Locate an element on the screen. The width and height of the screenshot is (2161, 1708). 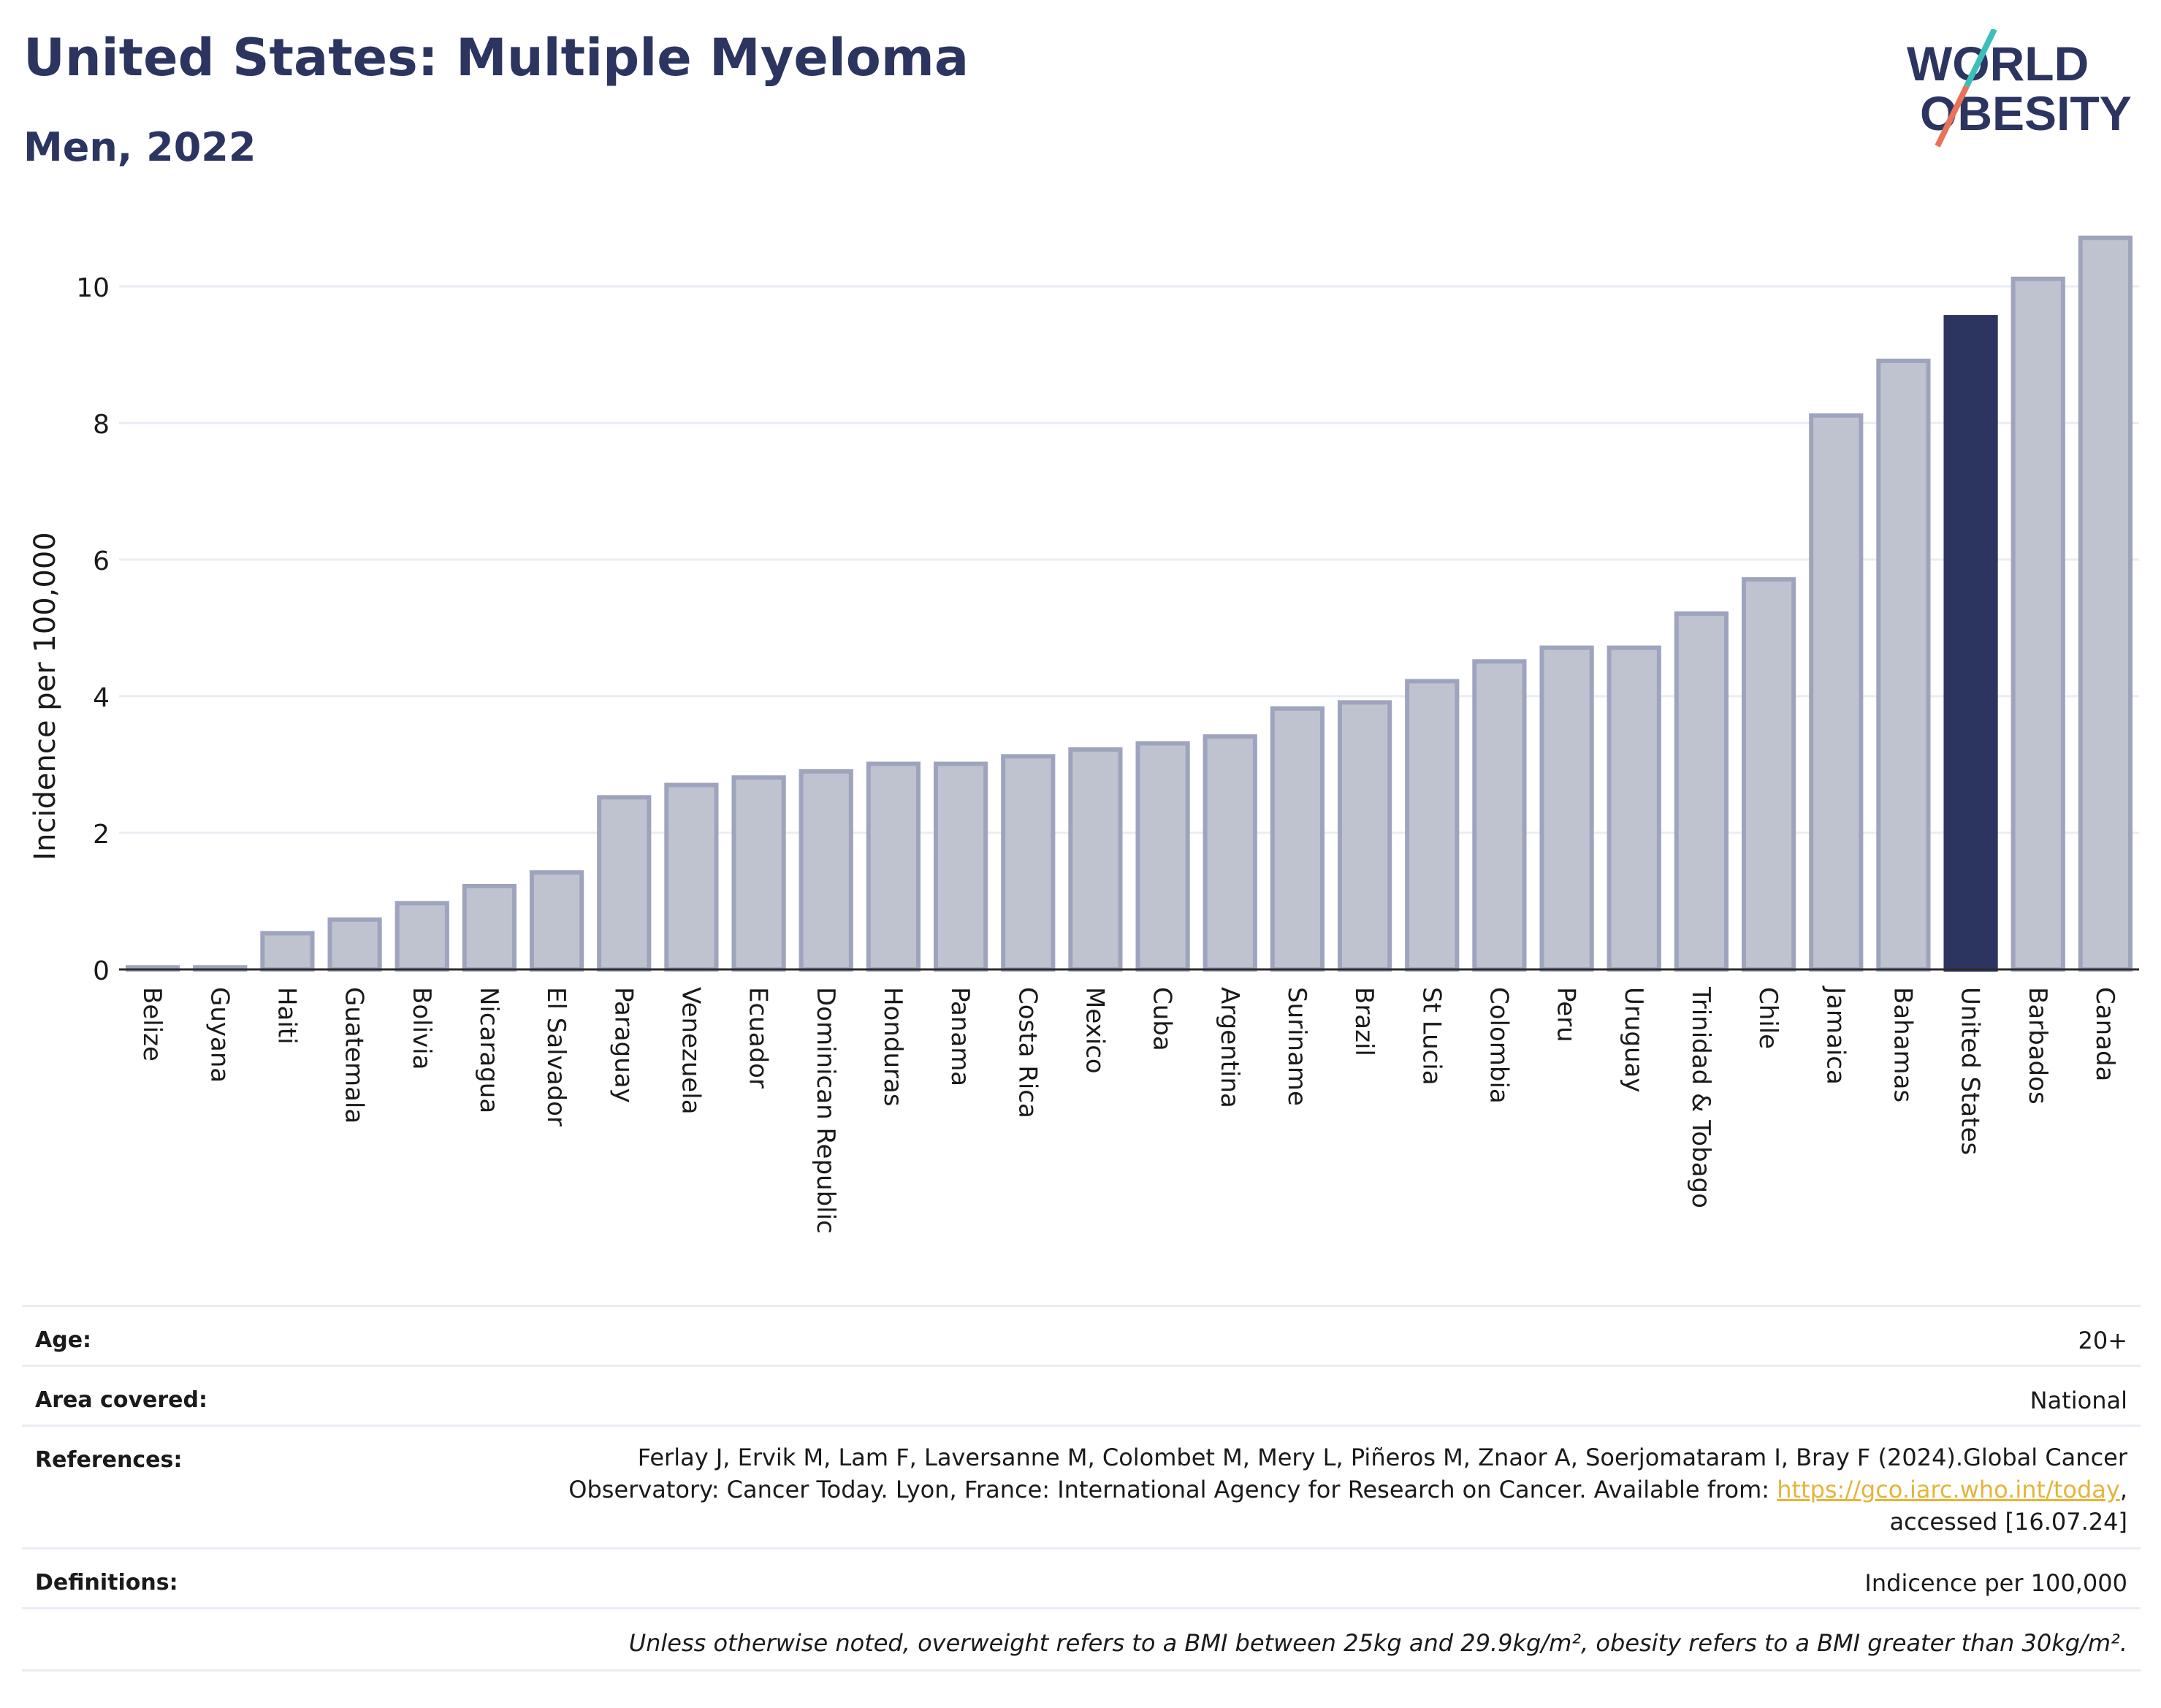
x-tick-label: Cuba is located at coordinates (1163, 1019).